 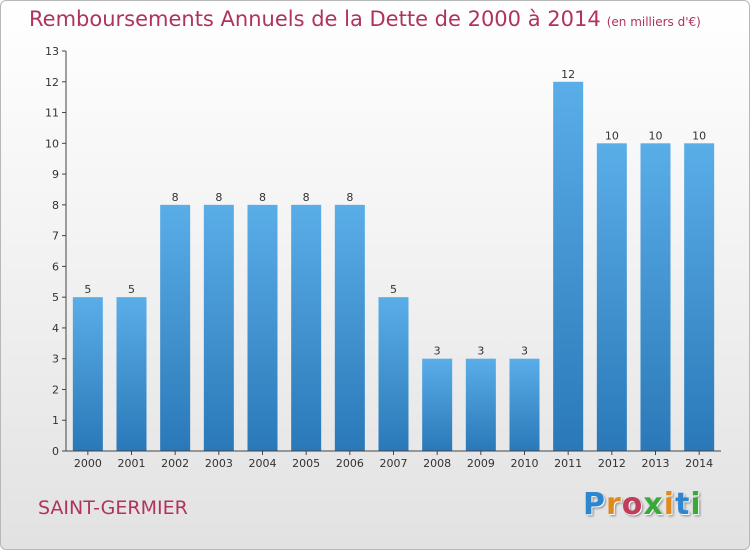 I want to click on x-tick-label: 2000, so click(x=88, y=463).